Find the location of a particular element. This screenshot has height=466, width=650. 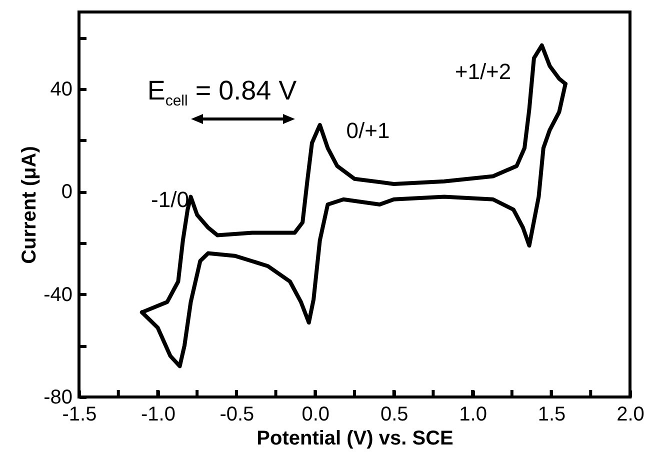

y-axis-title: Current (μA) is located at coordinates (29, 205).